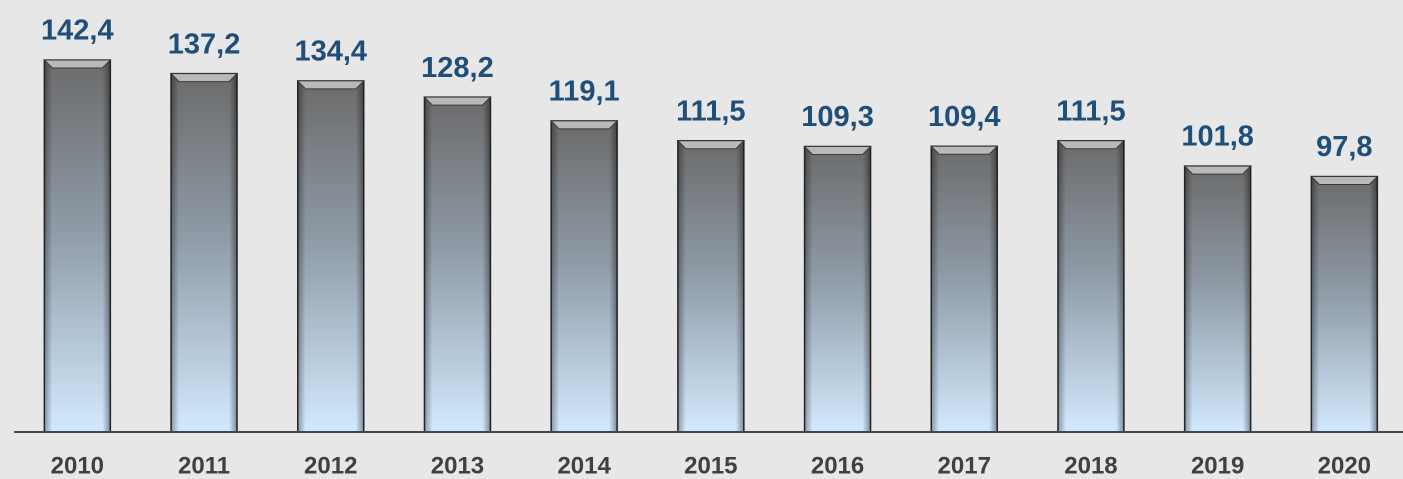  Describe the element at coordinates (457, 465) in the screenshot. I see `x-tick-label: 2013` at that location.